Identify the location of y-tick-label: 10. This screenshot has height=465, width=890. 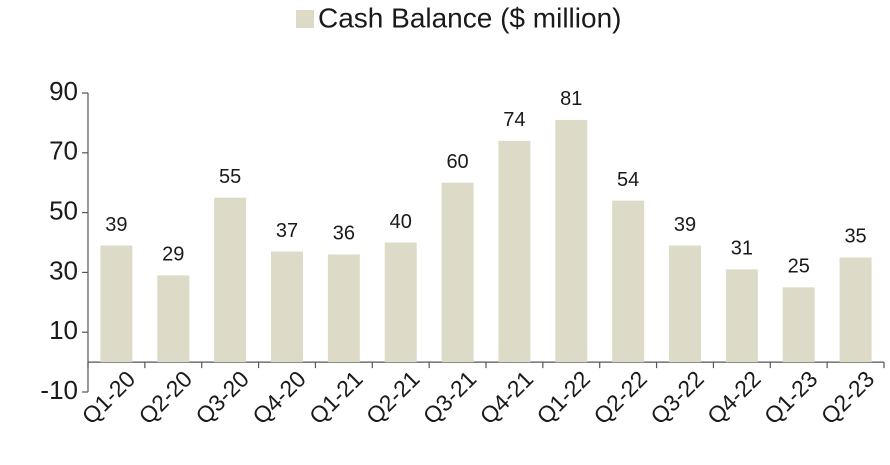
(63, 330).